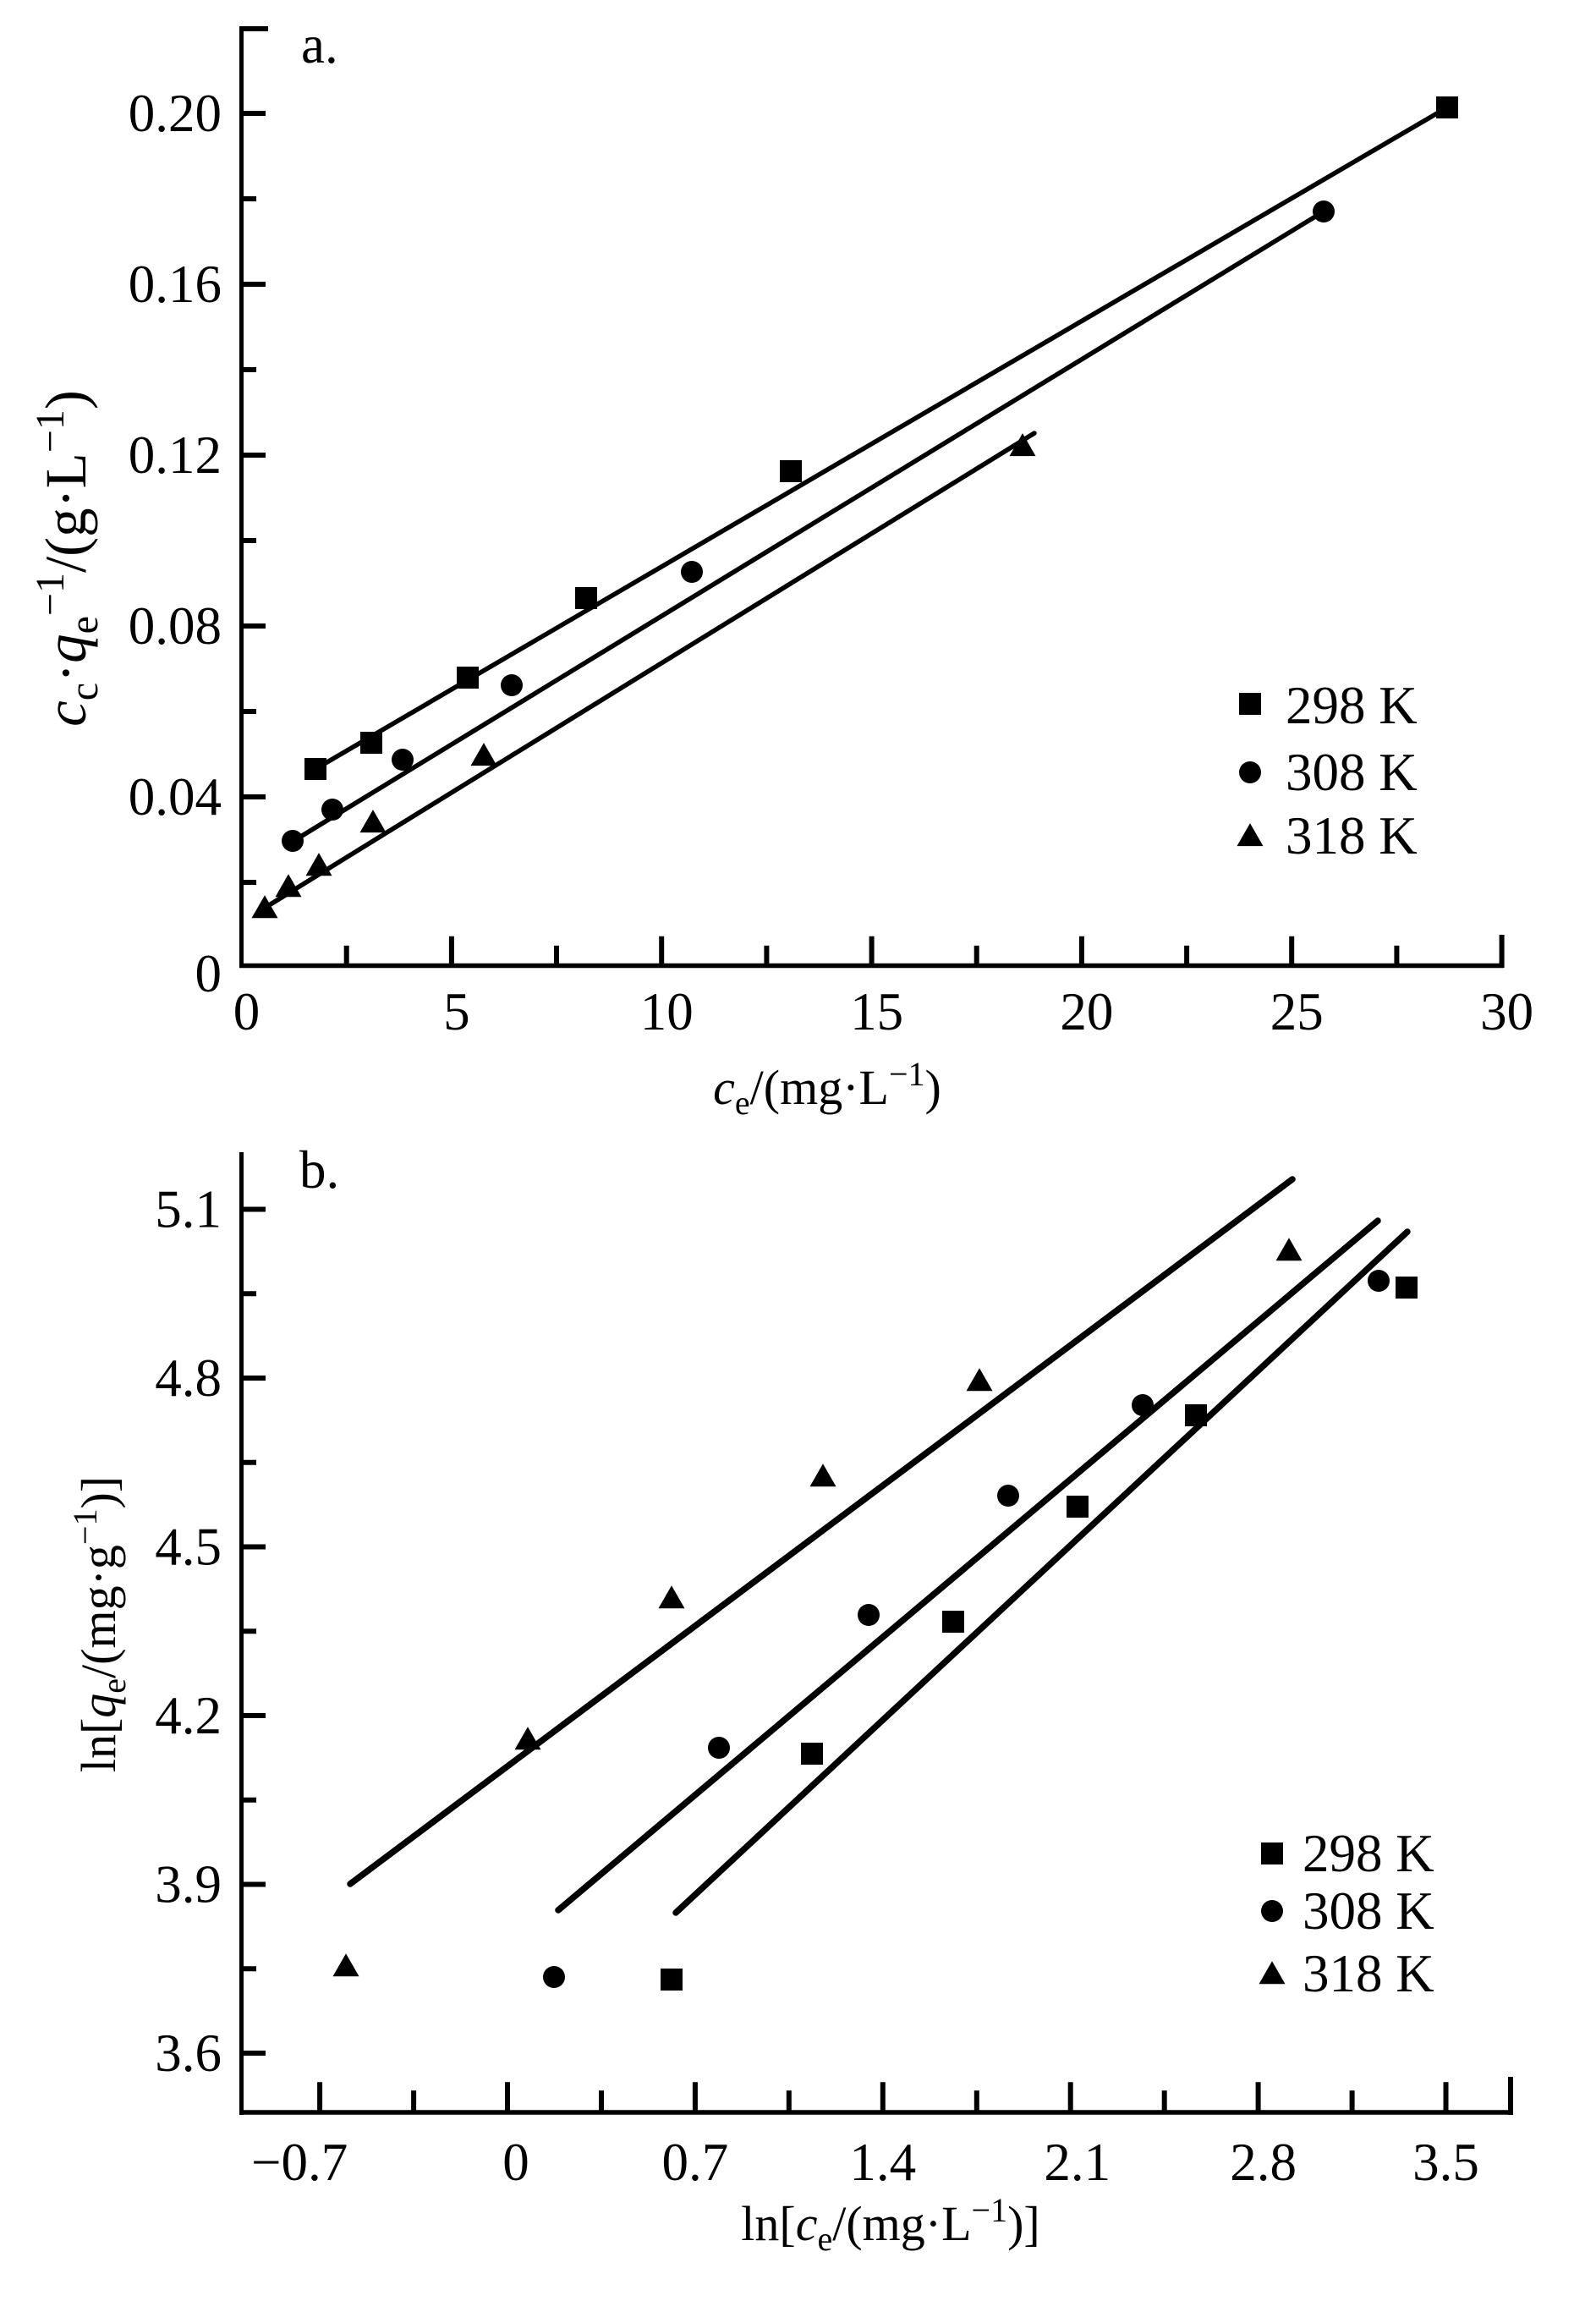  Describe the element at coordinates (456, 1011) in the screenshot. I see `svg-text: 5` at that location.